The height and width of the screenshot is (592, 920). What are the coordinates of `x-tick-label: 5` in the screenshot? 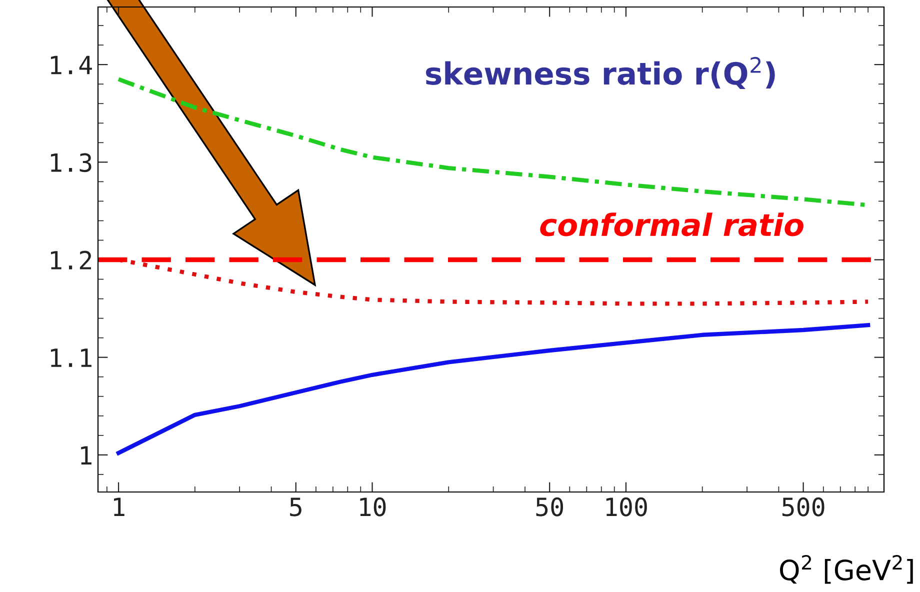 It's located at (296, 507).